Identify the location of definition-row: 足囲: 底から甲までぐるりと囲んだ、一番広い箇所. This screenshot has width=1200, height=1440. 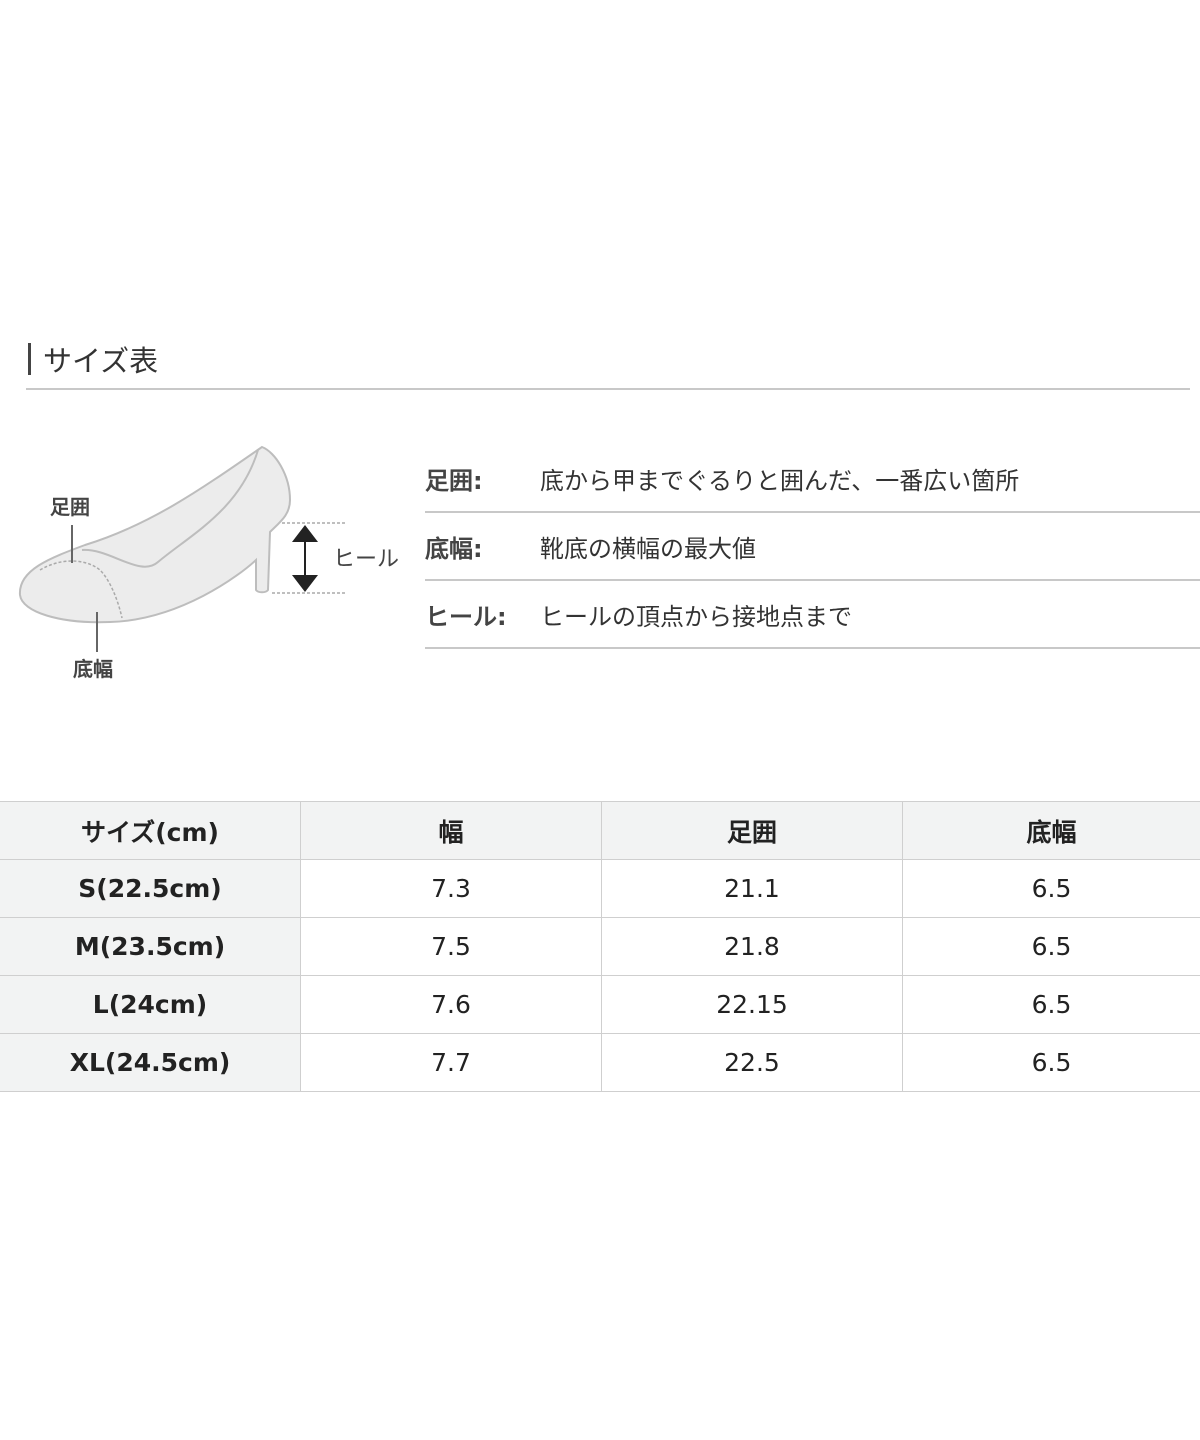
(812, 479).